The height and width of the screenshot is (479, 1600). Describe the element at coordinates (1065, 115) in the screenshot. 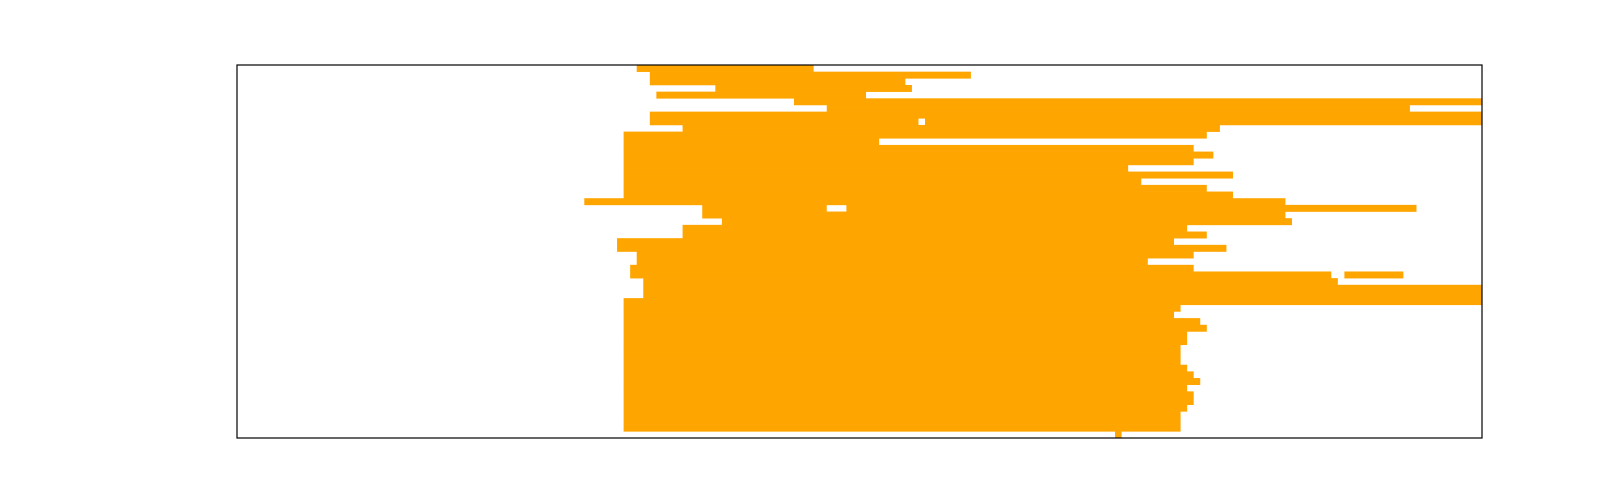

I see `heatmap-cell-run-r7-s0` at that location.